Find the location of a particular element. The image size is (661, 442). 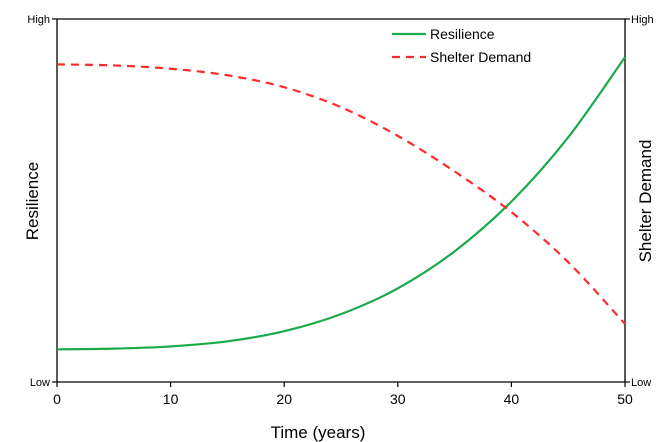

x-tick-label: 40 is located at coordinates (512, 399).